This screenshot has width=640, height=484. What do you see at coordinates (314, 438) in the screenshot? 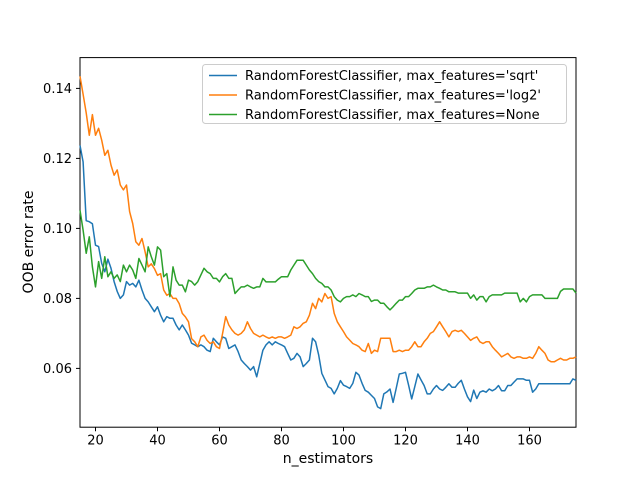
I see `x-axis-ticks: 20 40 60 80 100 120 140 160` at bounding box center [314, 438].